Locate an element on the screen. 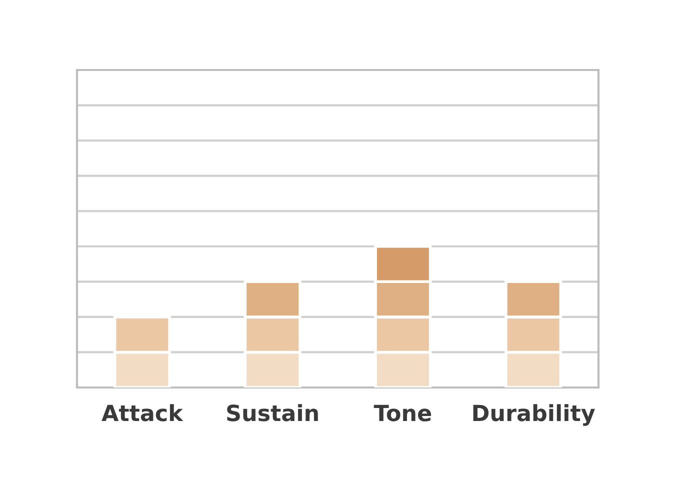 This screenshot has width=700, height=500. x-tick-label: Tone is located at coordinates (403, 413).